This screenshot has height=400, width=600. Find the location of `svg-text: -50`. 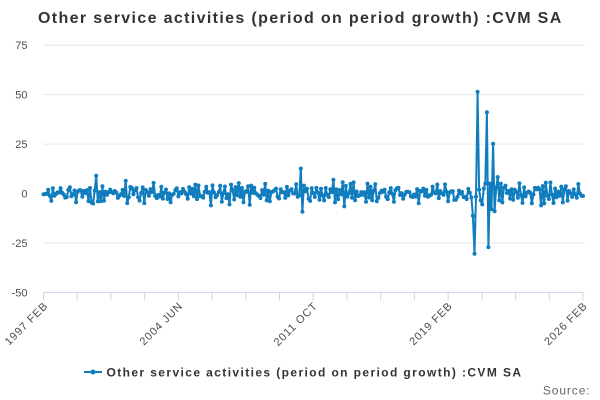

svg-text: -50 is located at coordinates (20, 293).